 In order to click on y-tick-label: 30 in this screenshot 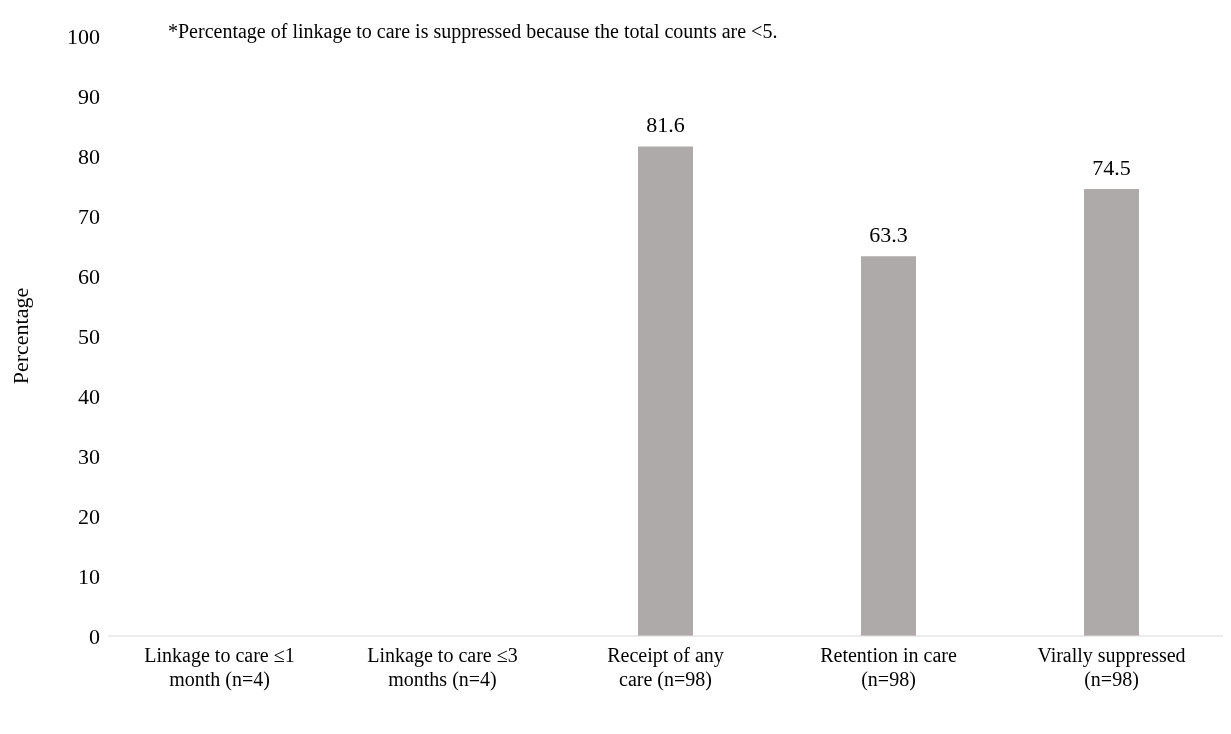, I will do `click(89, 456)`.